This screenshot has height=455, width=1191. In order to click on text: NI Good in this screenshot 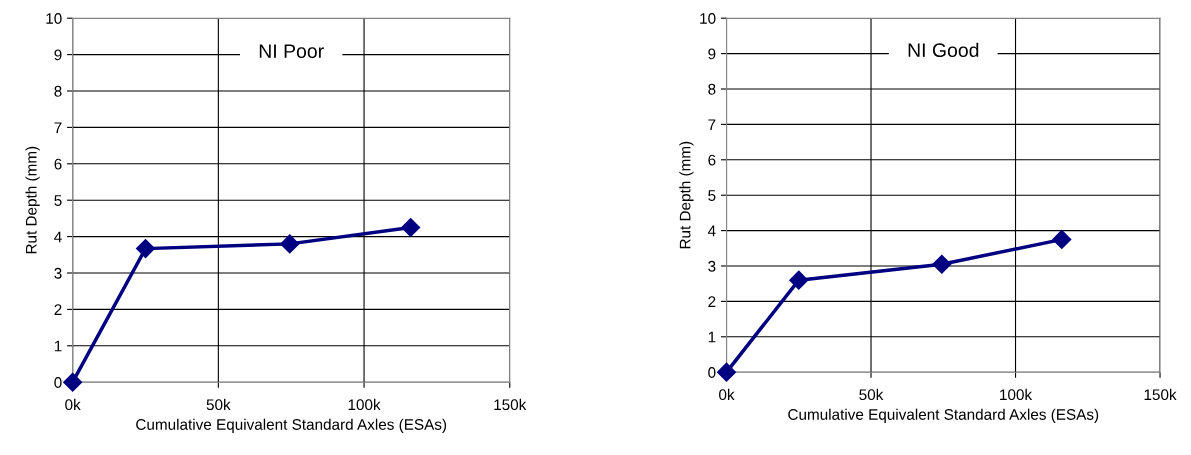, I will do `click(943, 50)`.